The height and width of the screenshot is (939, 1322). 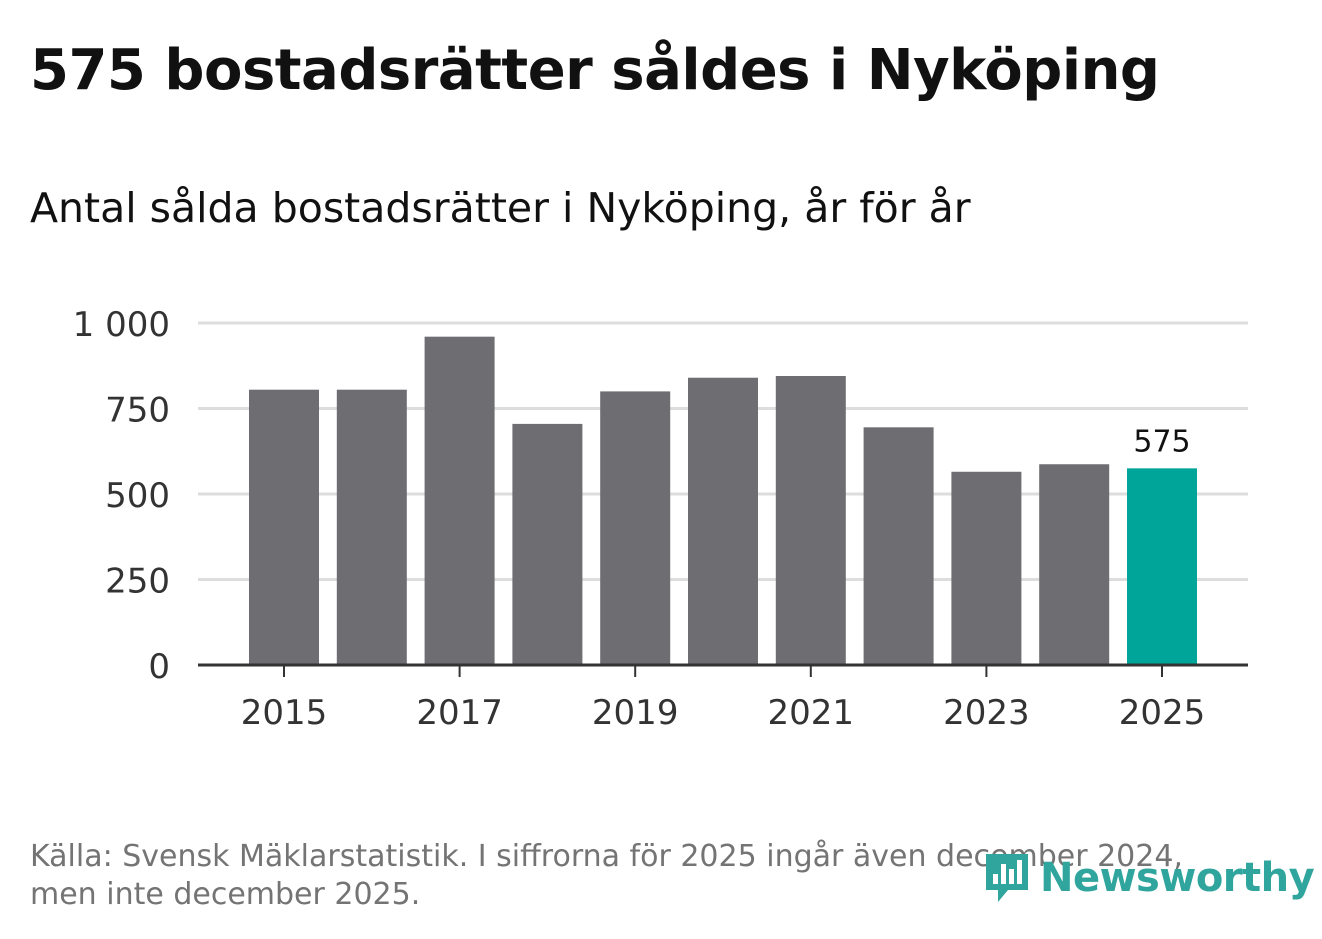 What do you see at coordinates (159, 667) in the screenshot?
I see `y-tick-label: 0` at bounding box center [159, 667].